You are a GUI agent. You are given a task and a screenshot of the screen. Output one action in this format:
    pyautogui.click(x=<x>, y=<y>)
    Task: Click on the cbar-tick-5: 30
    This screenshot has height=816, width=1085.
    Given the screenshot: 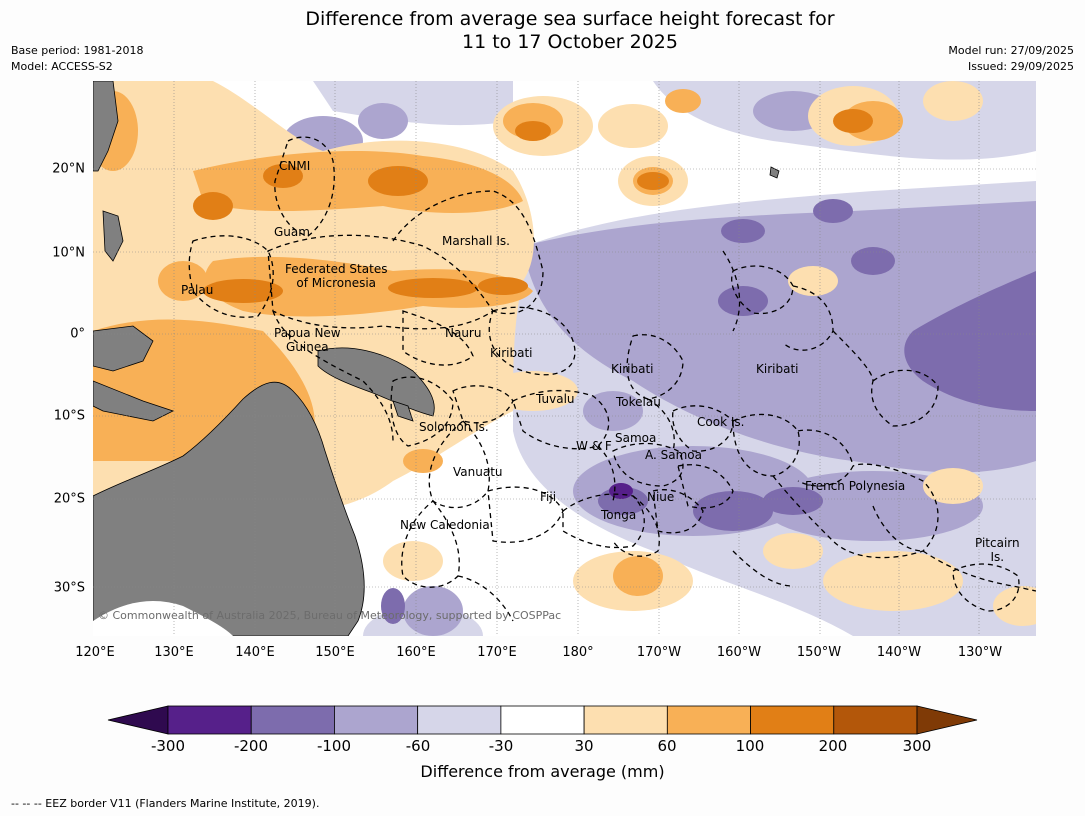 What is the action you would take?
    pyautogui.click(x=584, y=746)
    